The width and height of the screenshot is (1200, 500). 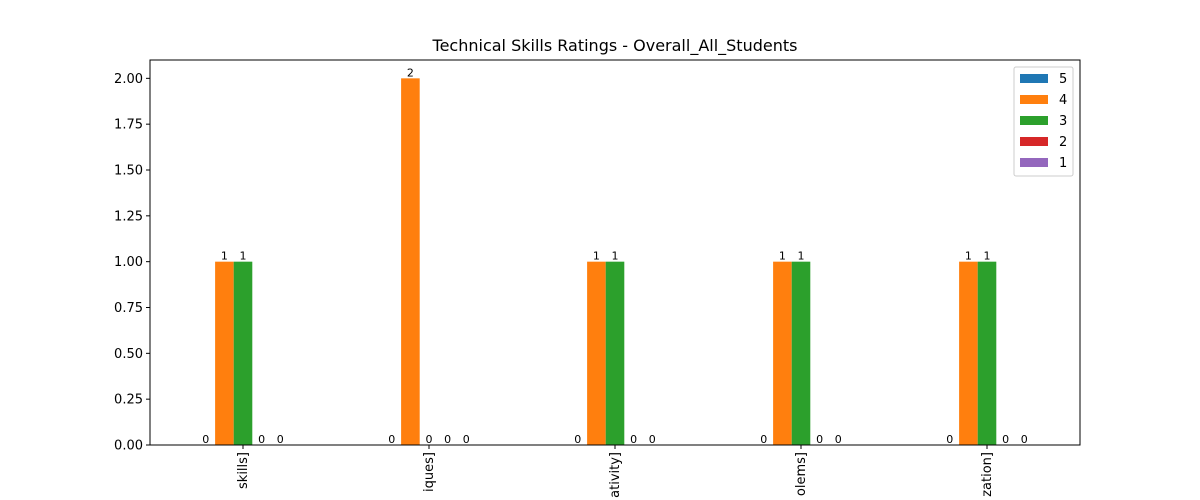 What do you see at coordinates (128, 308) in the screenshot?
I see `y-tick-label: 0.75` at bounding box center [128, 308].